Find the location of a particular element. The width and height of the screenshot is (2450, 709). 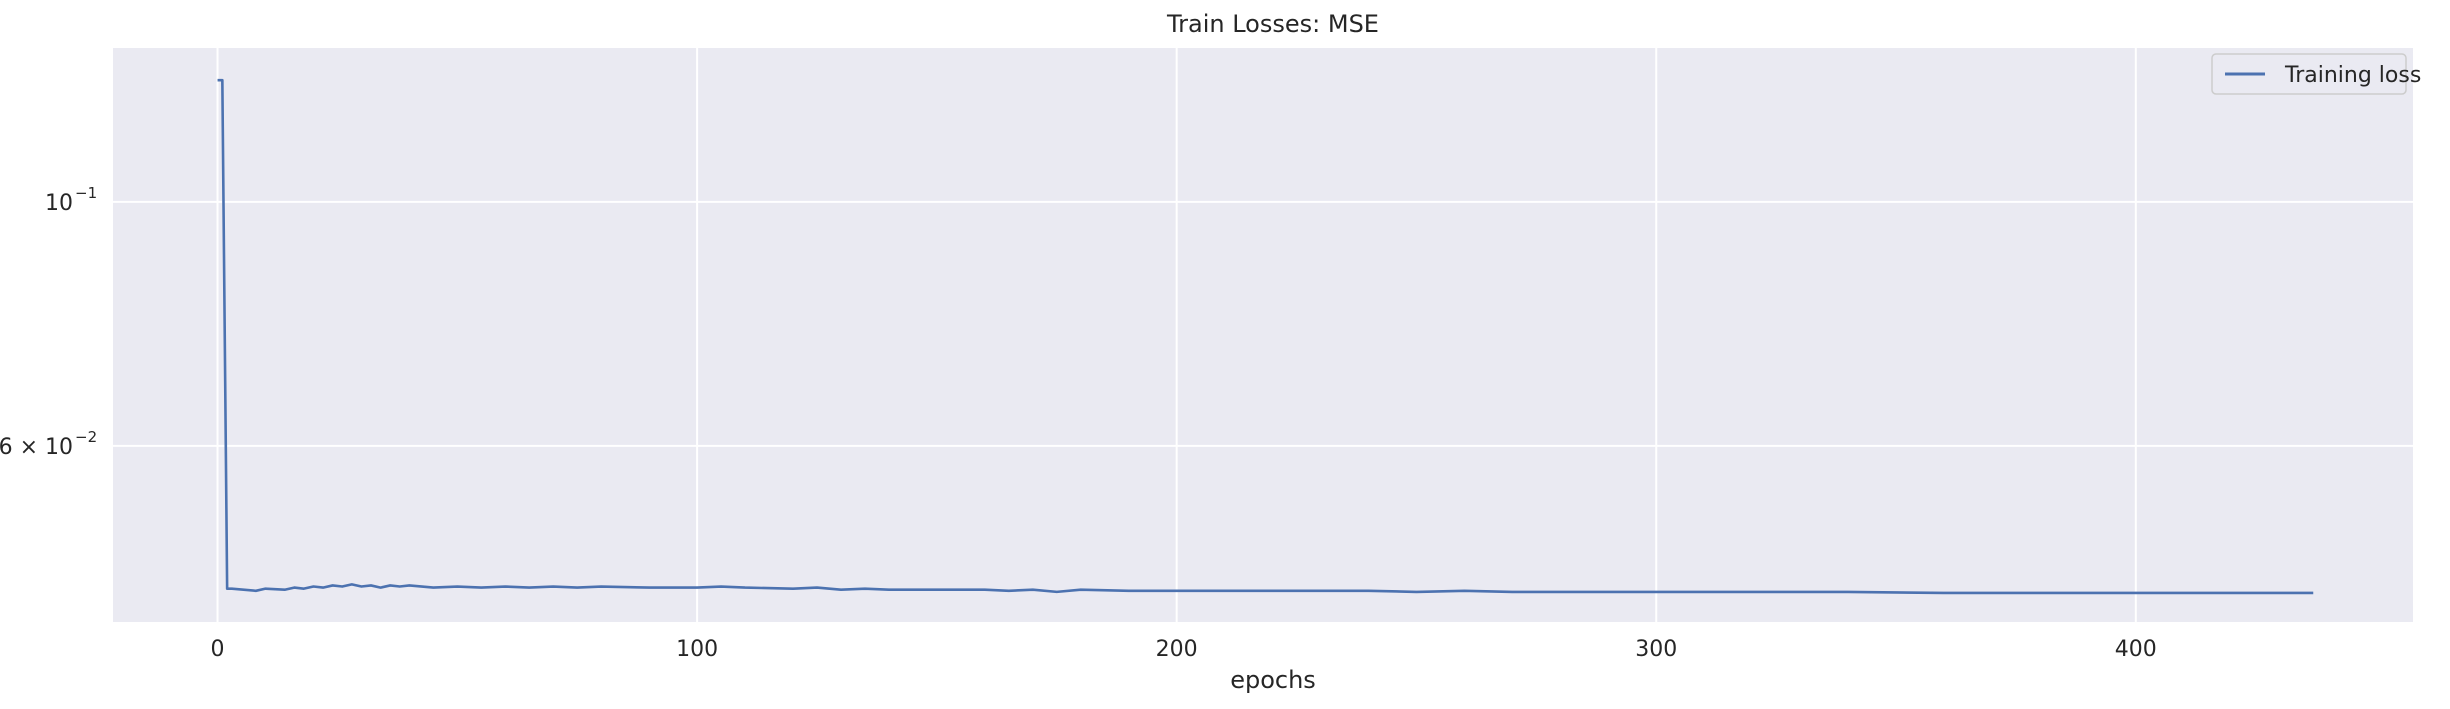

x-tick-label: 200 is located at coordinates (1177, 649).